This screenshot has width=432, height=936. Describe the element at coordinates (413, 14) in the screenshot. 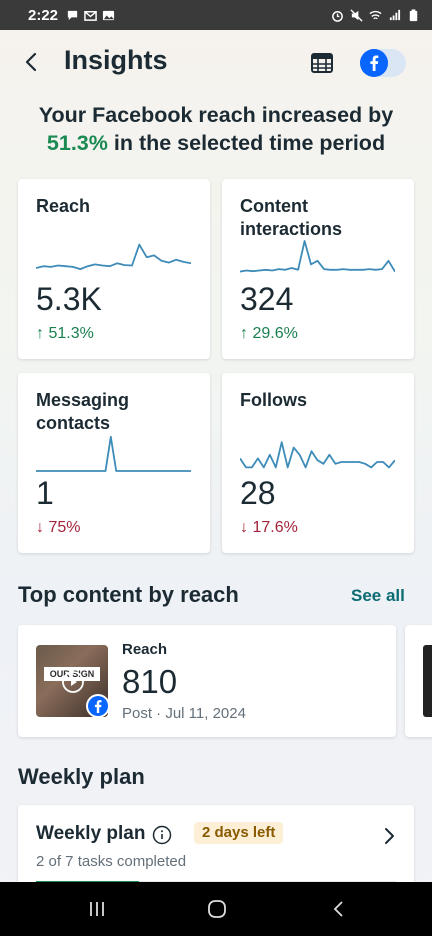

I see `battery-icon` at that location.